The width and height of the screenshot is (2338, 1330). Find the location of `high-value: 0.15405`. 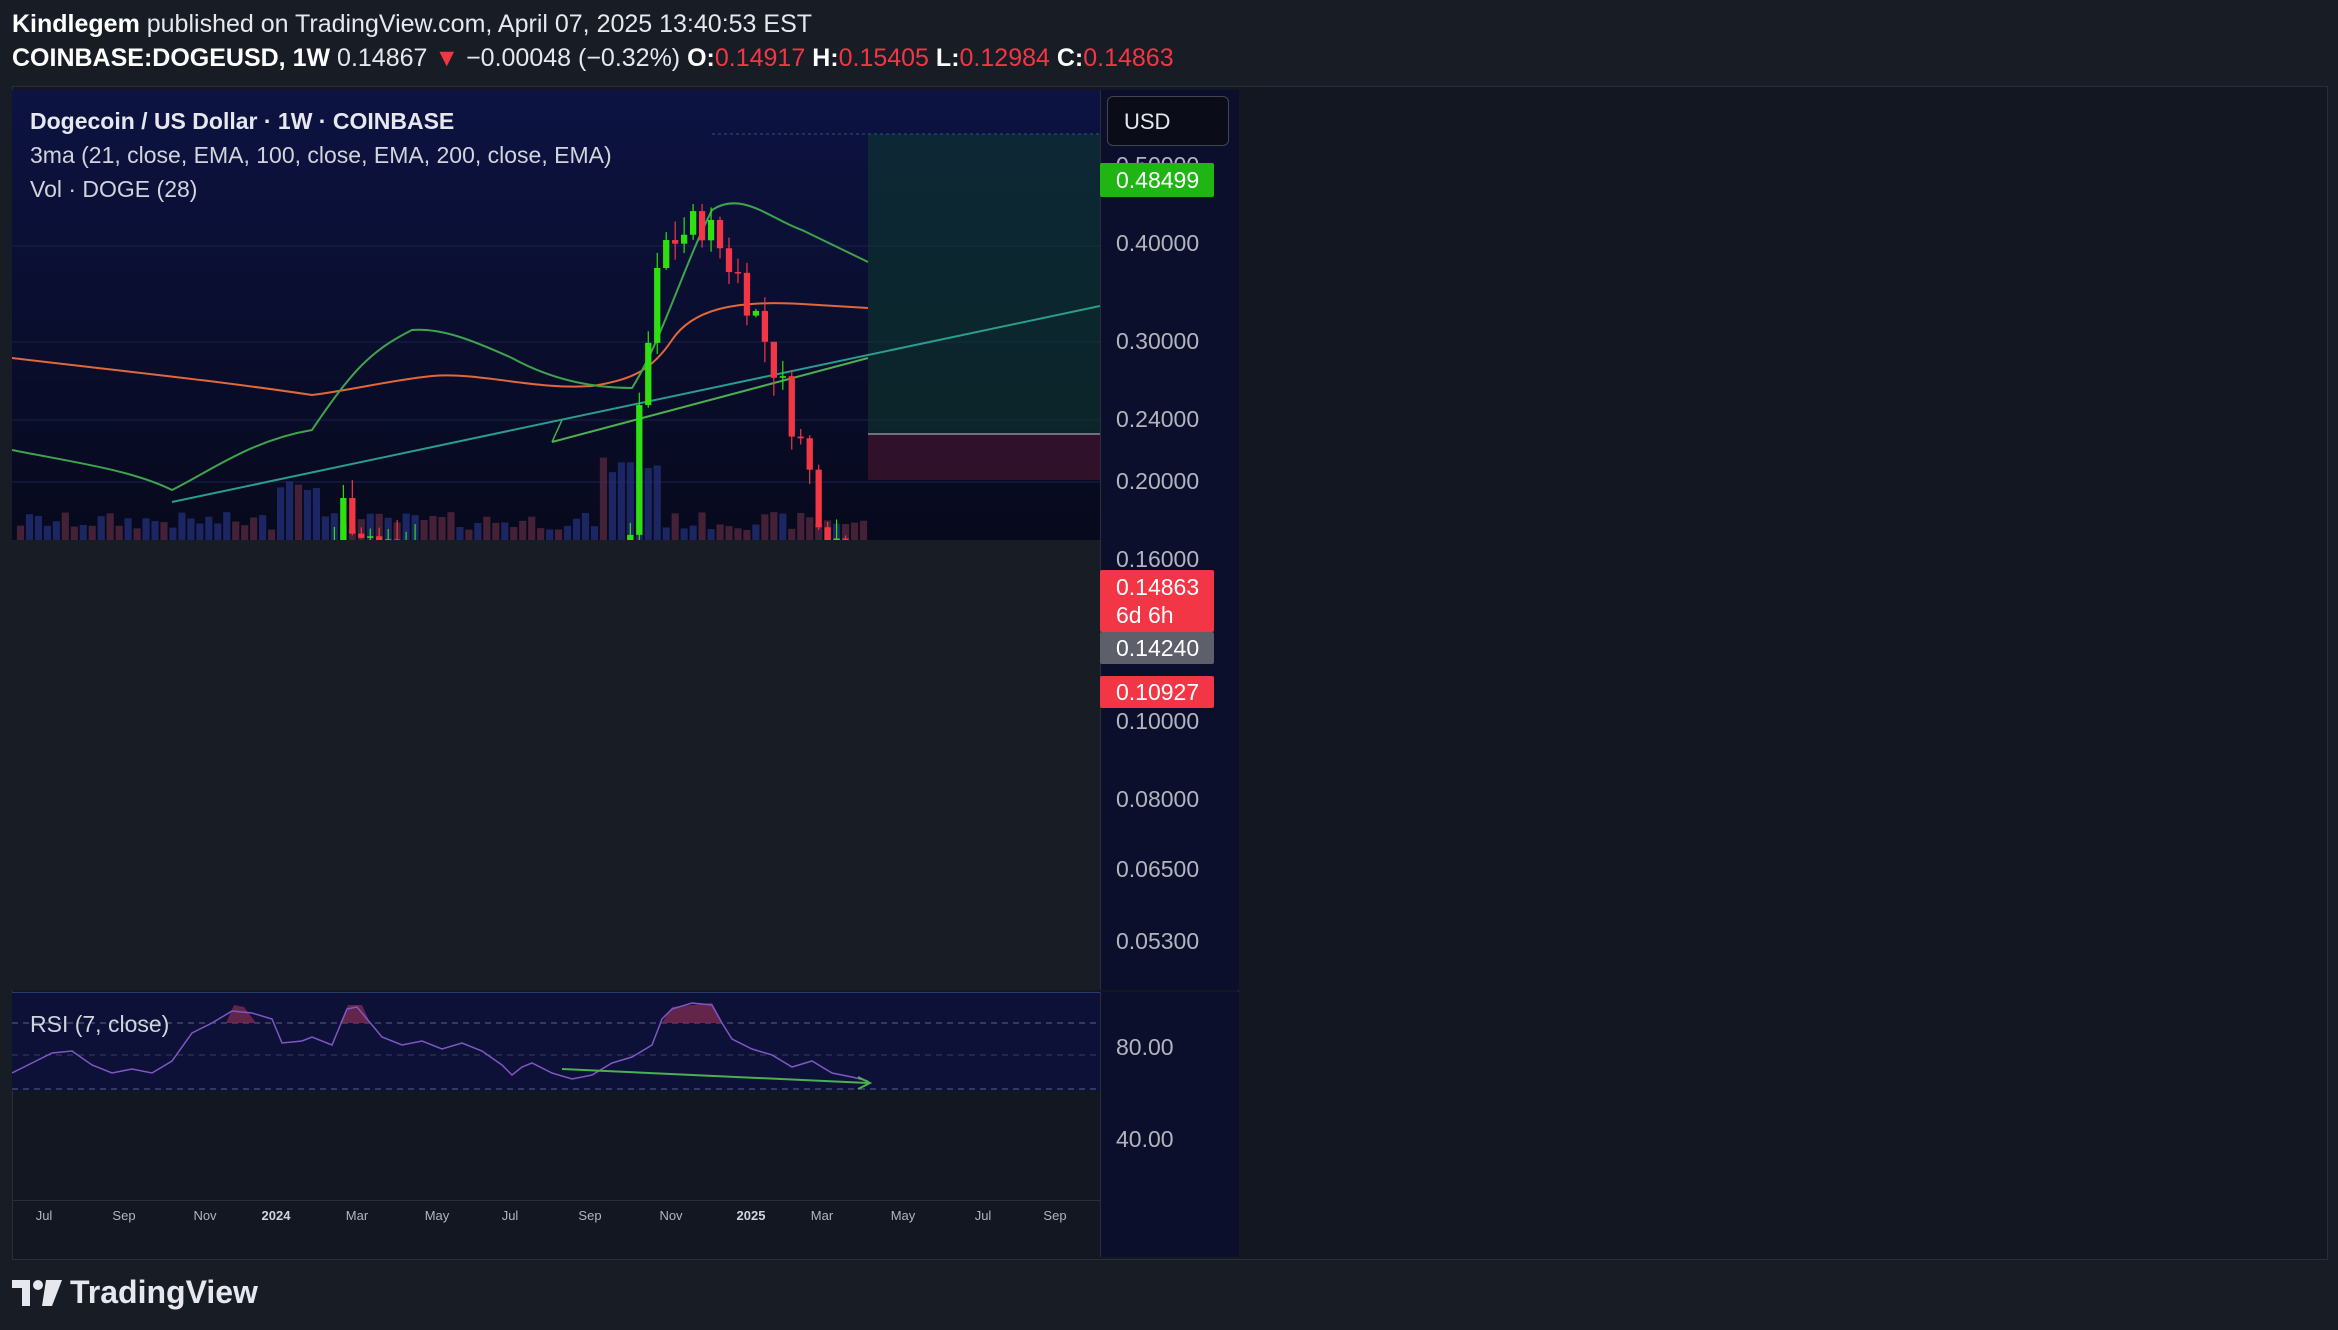

high-value: 0.15405 is located at coordinates (883, 58).